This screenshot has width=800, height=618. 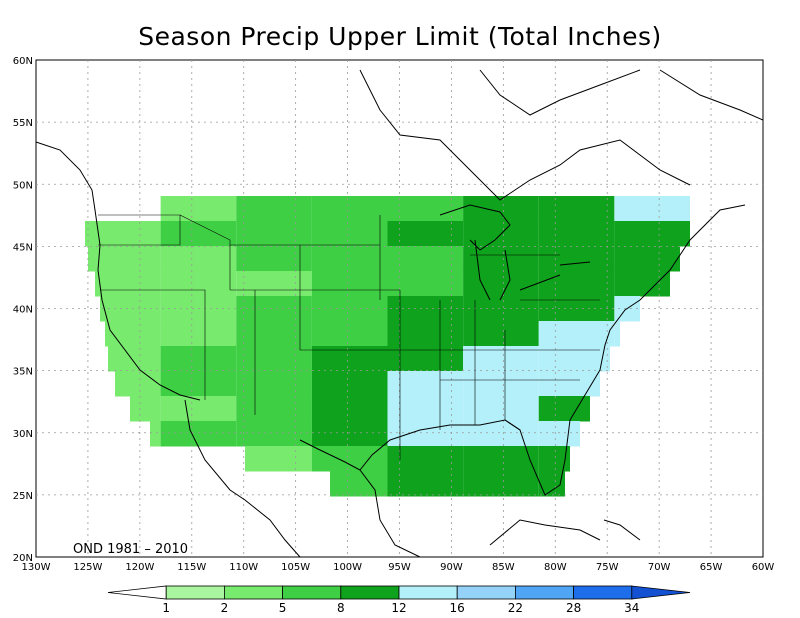 I want to click on lon-tick-label: 80W, so click(x=555, y=567).